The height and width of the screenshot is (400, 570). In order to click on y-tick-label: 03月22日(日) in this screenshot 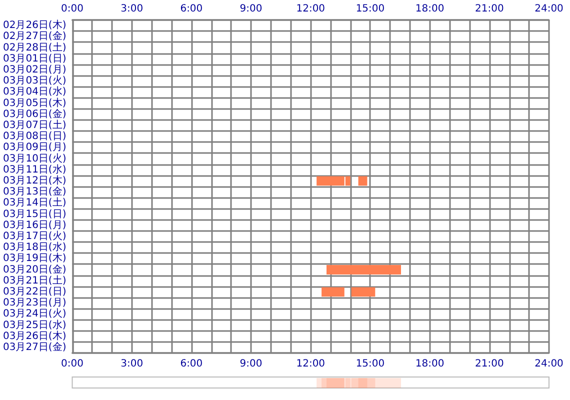, I will do `click(34, 292)`.